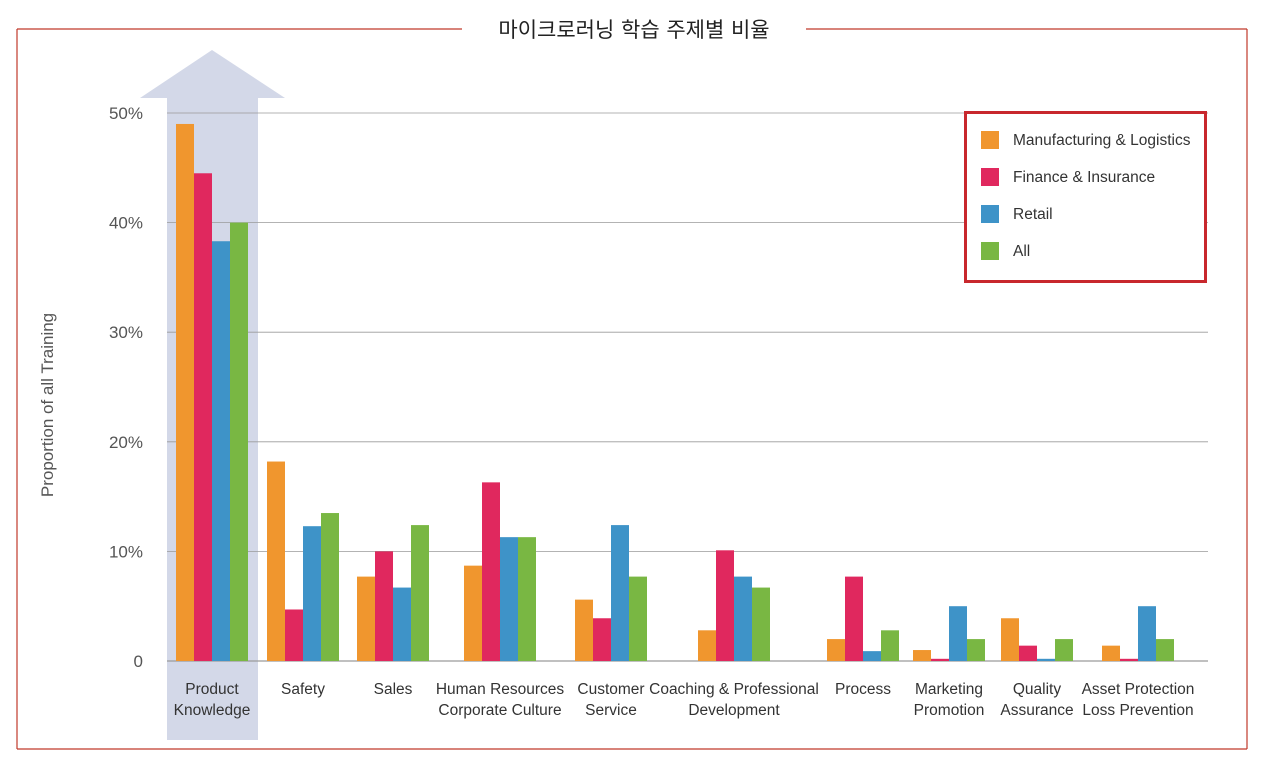  Describe the element at coordinates (734, 700) in the screenshot. I see `x-tick-label: Coaching & Professional Development` at that location.